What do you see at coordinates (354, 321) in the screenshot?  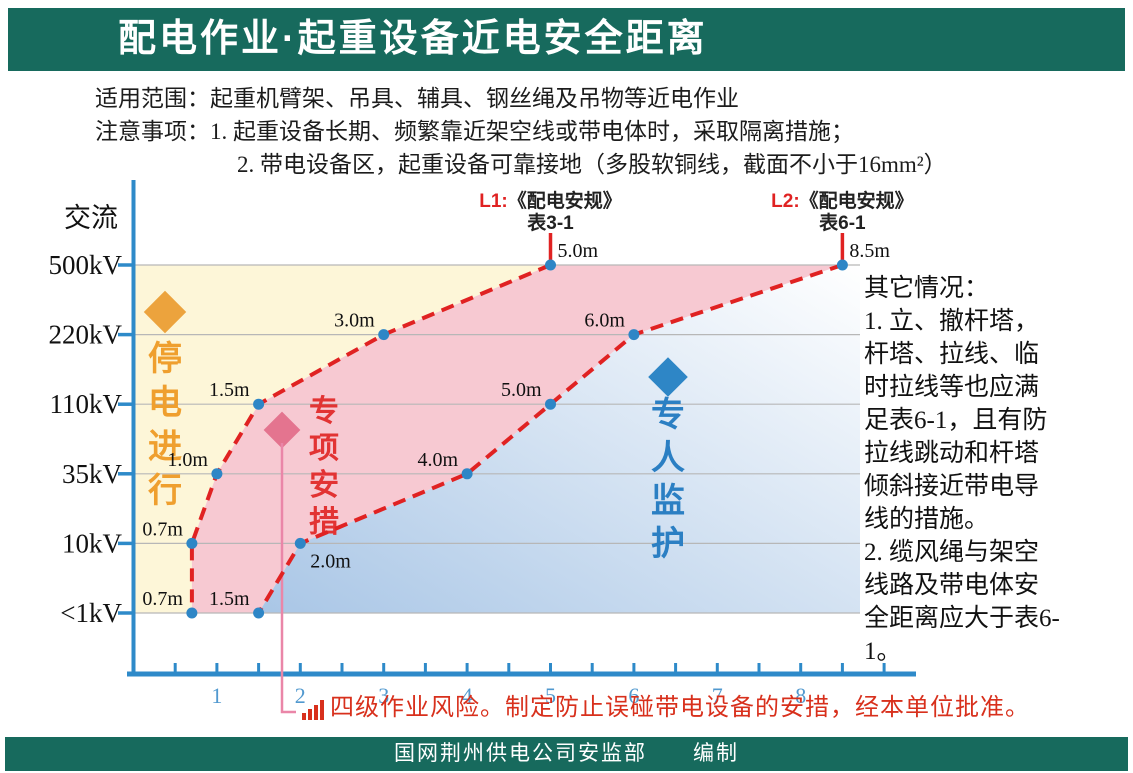 I see `distance-label: 3.0m` at bounding box center [354, 321].